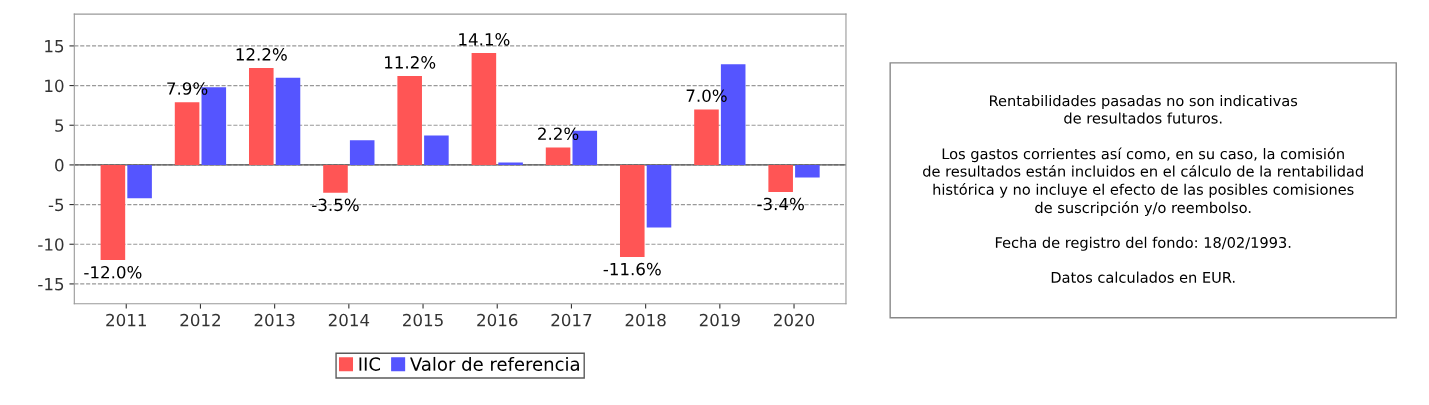 This screenshot has width=1429, height=405. What do you see at coordinates (780, 204) in the screenshot?
I see `data-label: -3.4%` at bounding box center [780, 204].